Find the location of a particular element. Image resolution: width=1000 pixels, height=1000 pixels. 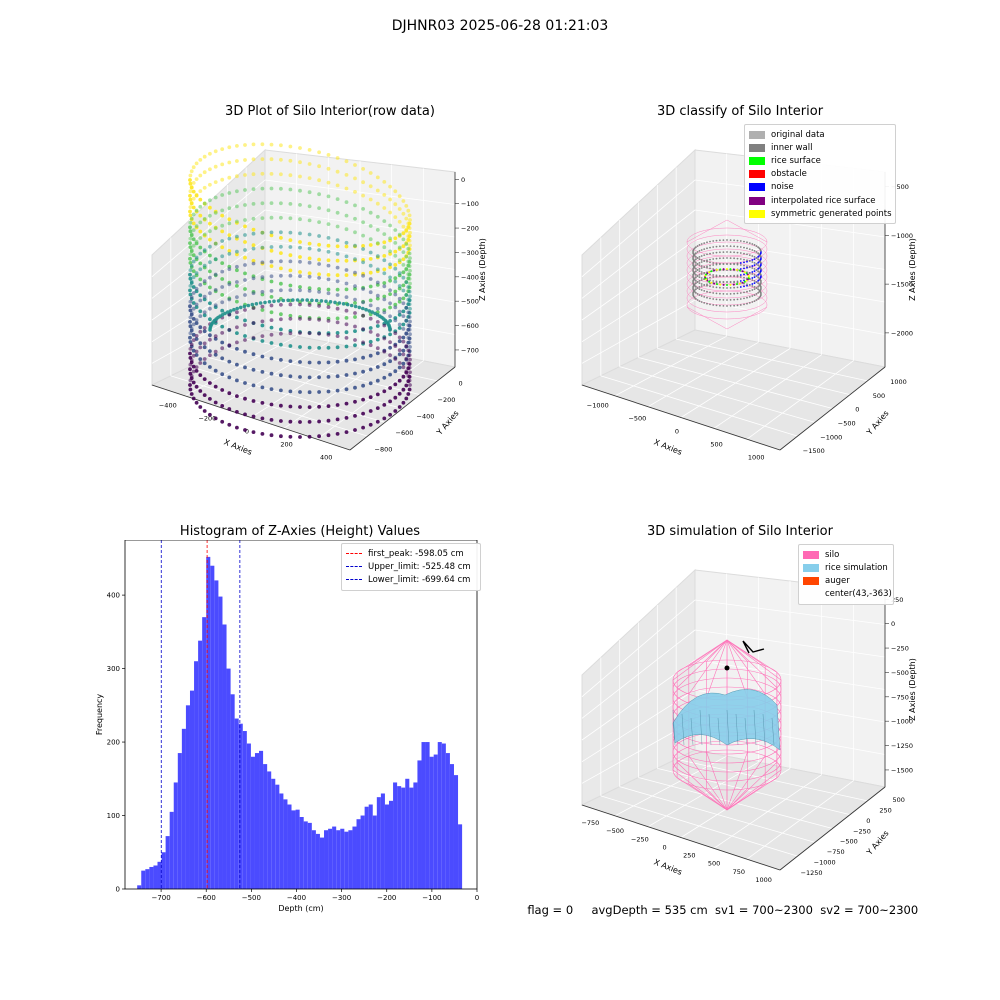

silo-ring is located at coordinates (727, 291).